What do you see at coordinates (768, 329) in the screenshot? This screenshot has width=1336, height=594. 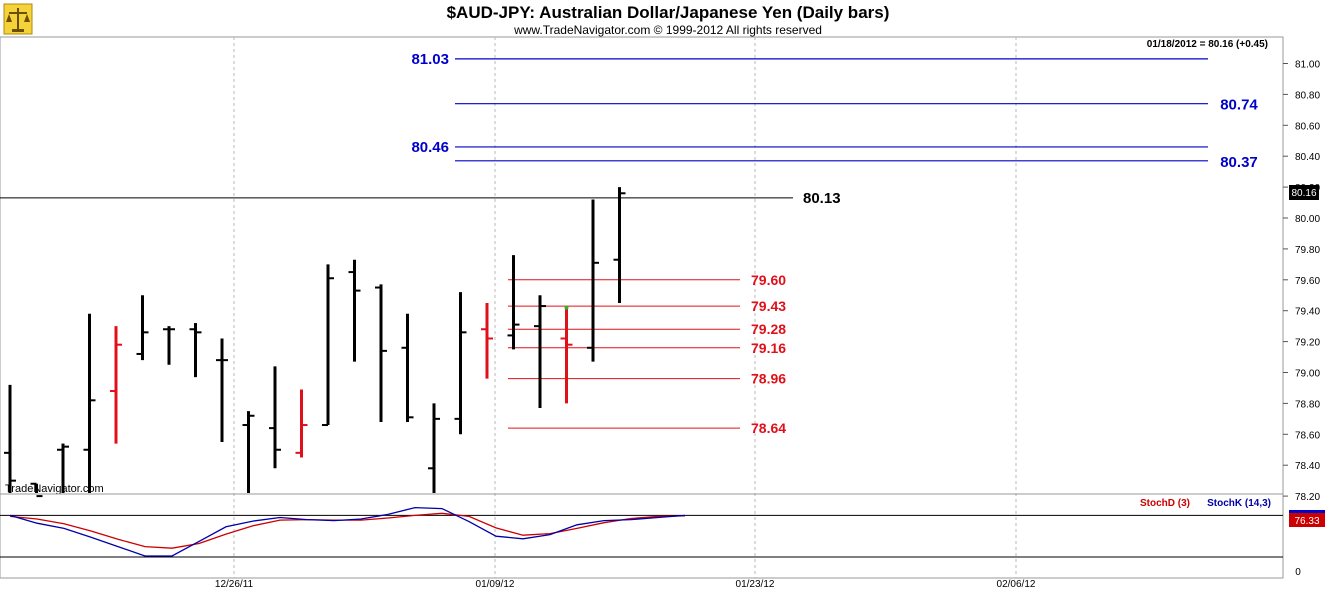 I see `red-level-label-2: 79.28` at bounding box center [768, 329].